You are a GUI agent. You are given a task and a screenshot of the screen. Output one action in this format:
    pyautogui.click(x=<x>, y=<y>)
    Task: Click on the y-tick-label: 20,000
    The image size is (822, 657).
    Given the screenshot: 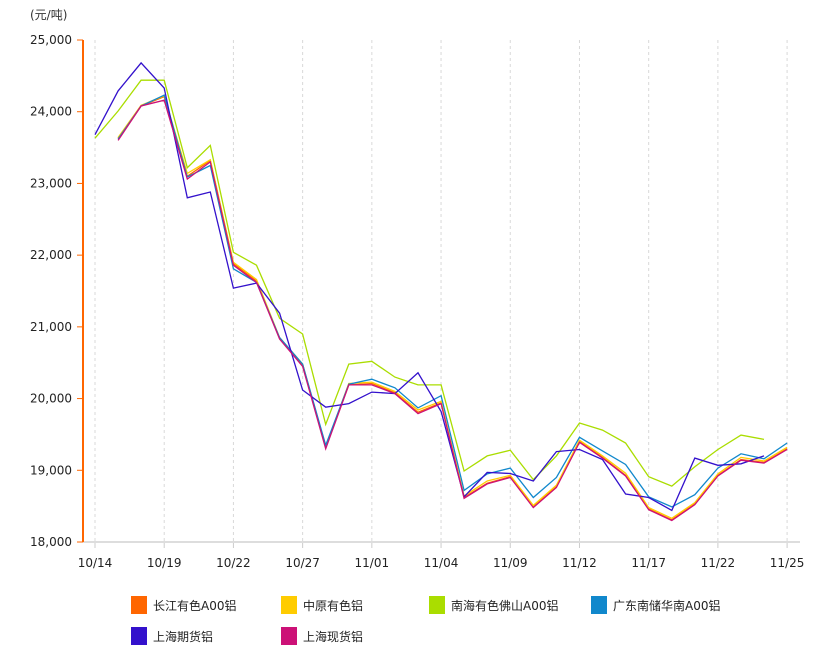 What is the action you would take?
    pyautogui.click(x=51, y=399)
    